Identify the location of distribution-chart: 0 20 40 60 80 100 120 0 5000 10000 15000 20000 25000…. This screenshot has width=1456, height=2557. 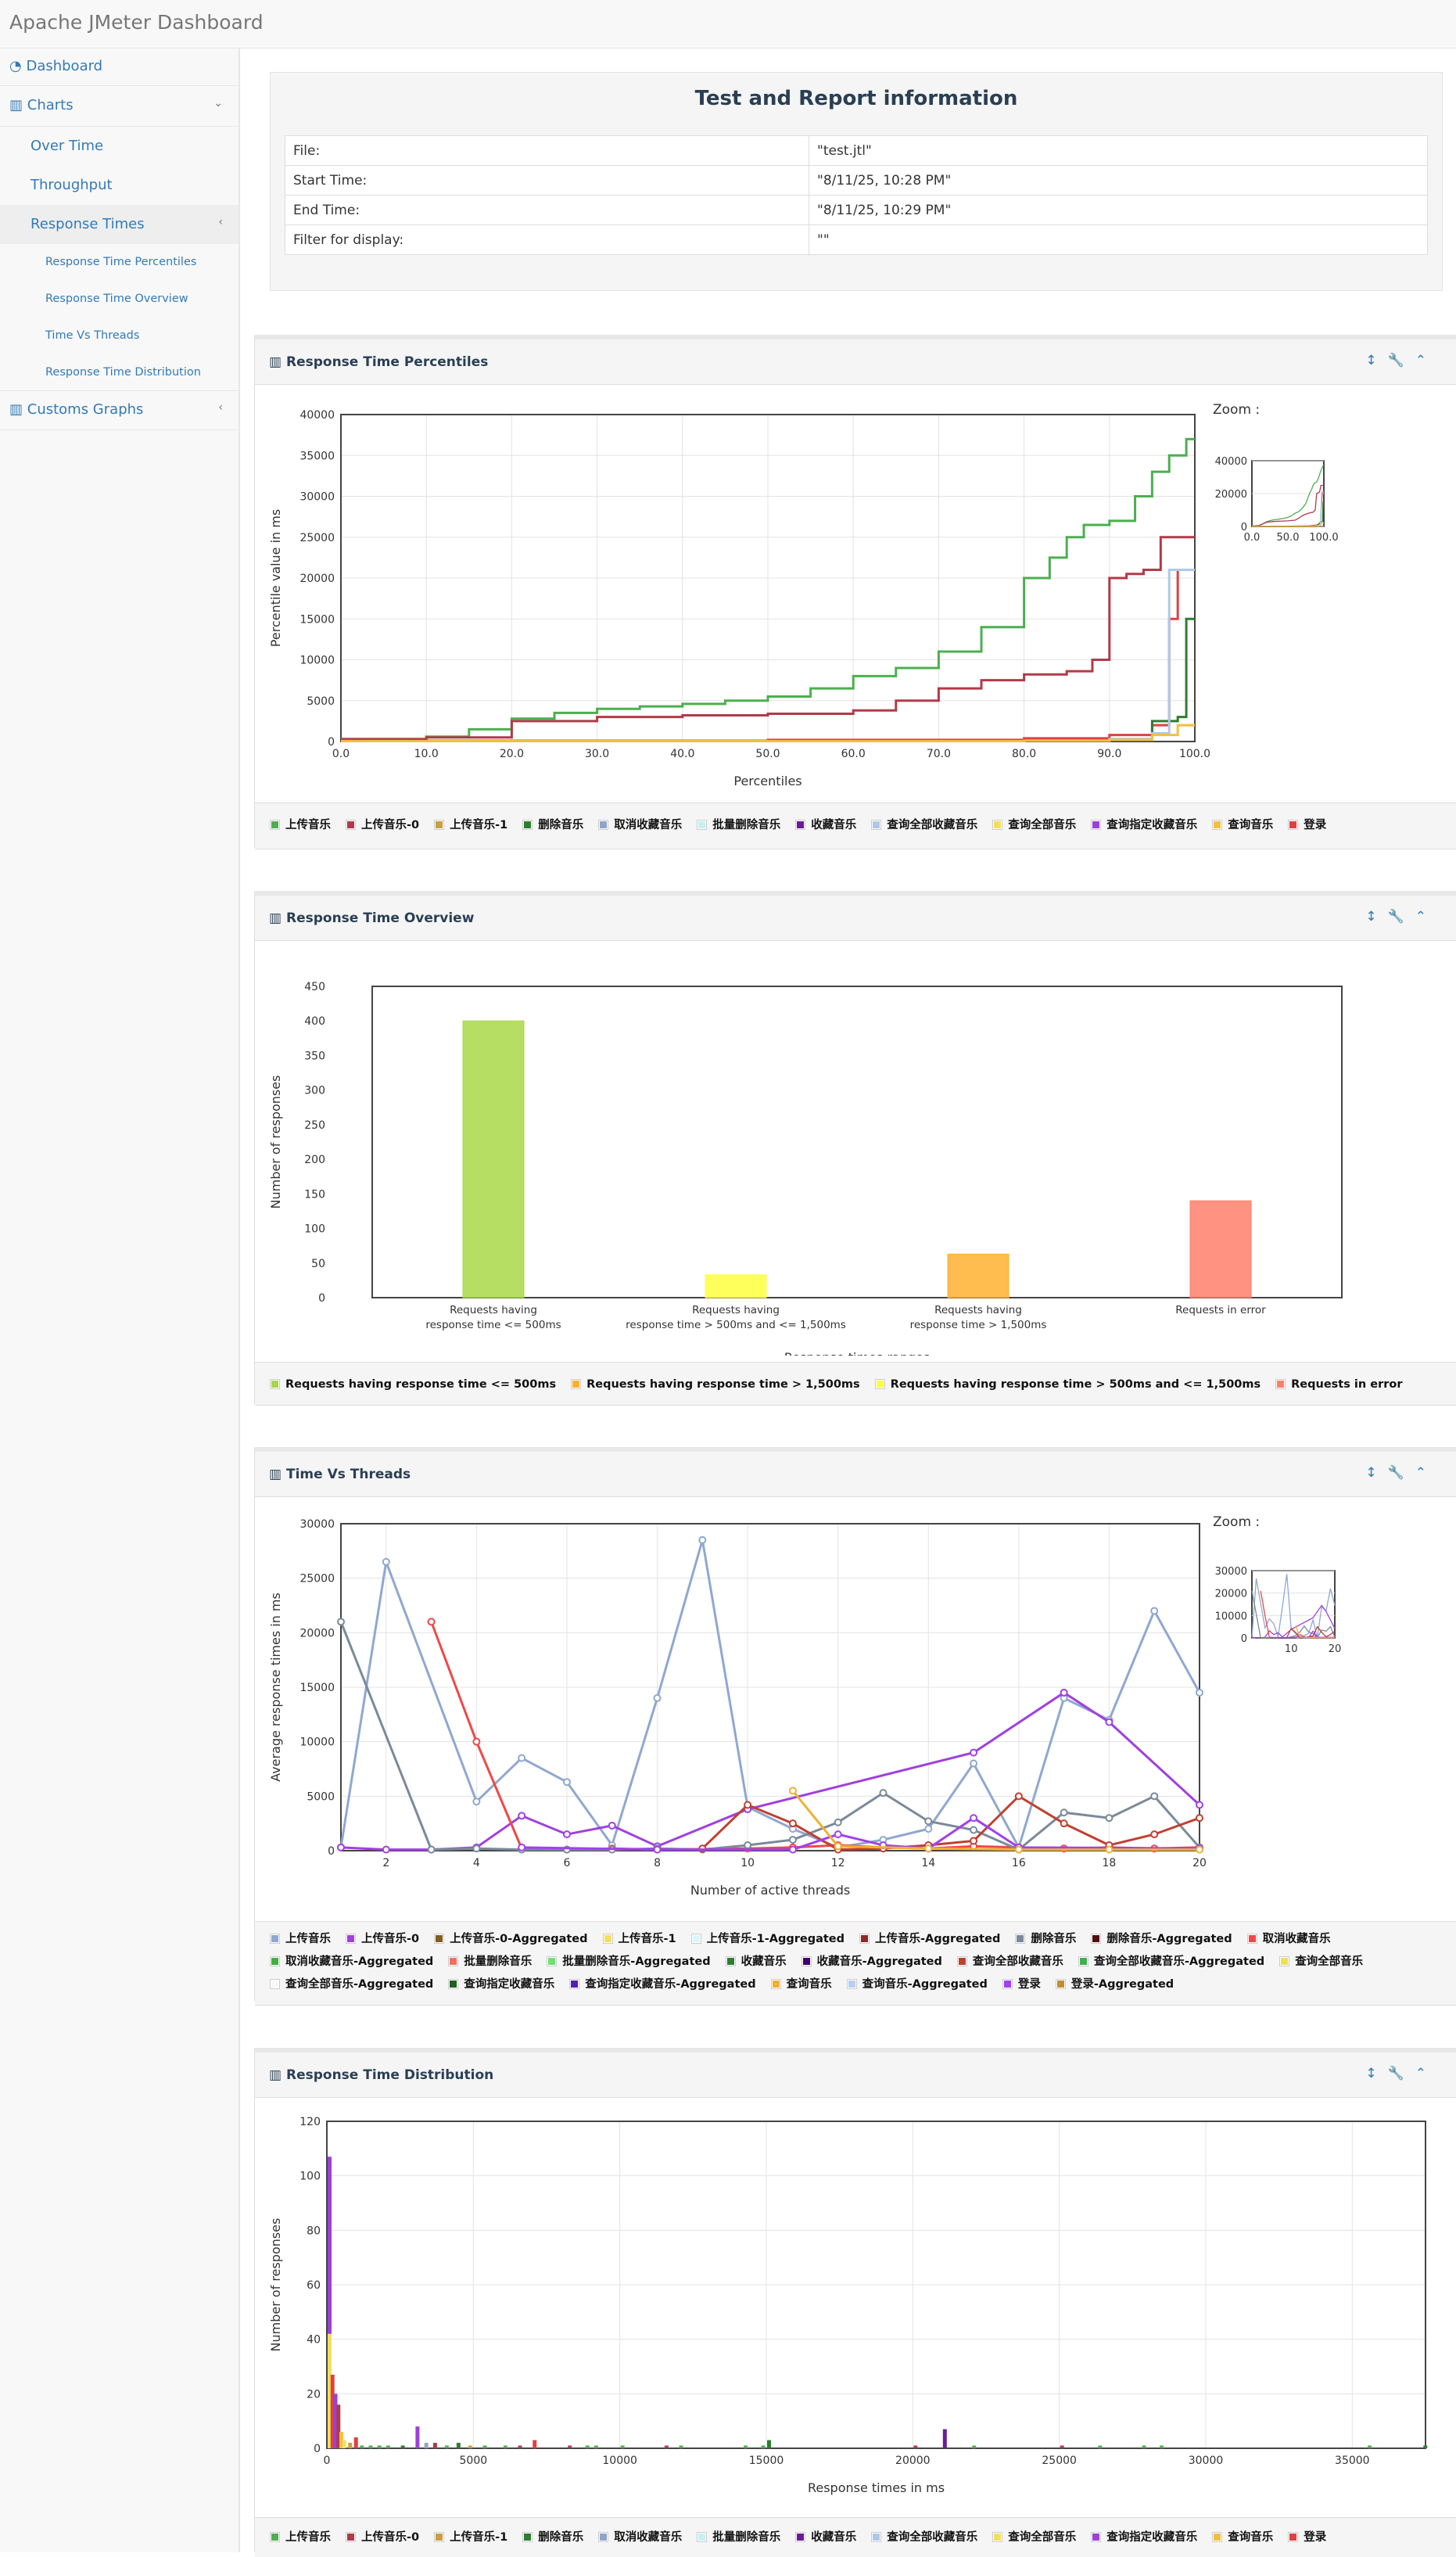
(855, 2305).